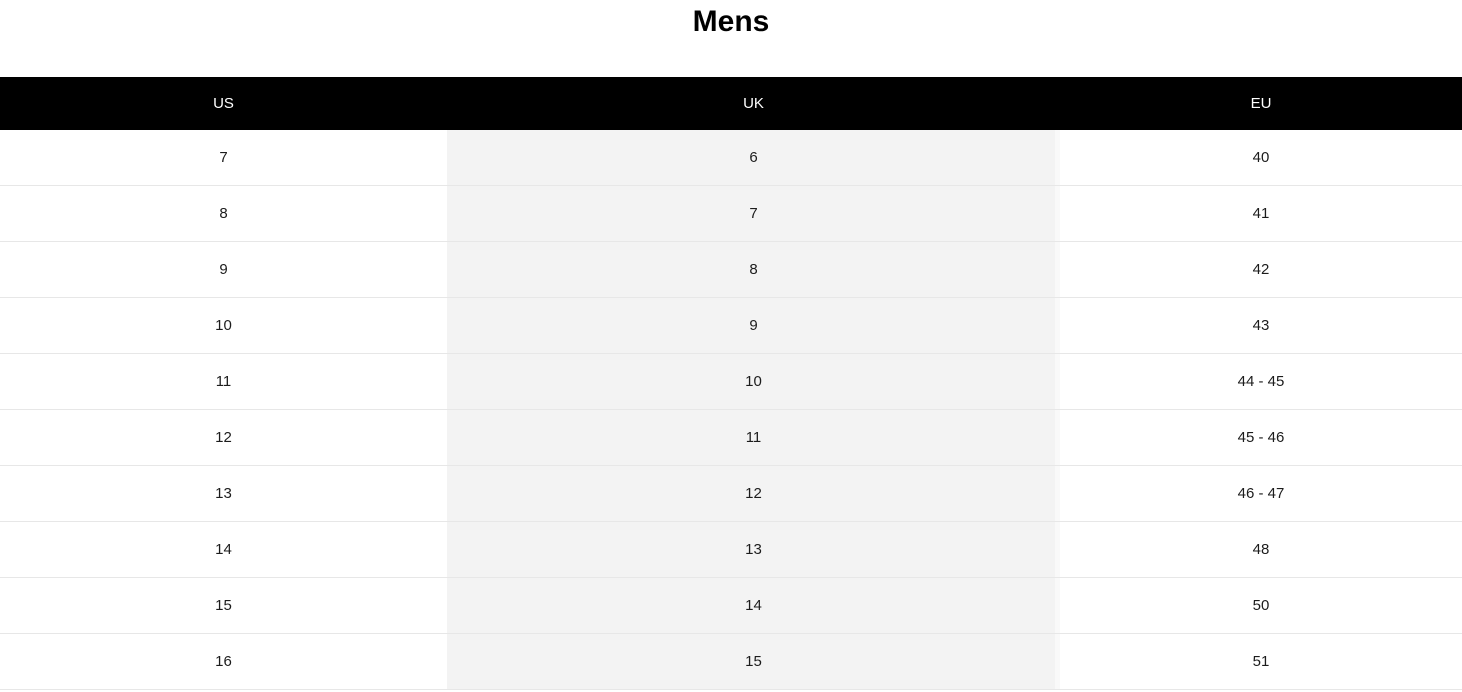 Image resolution: width=1462 pixels, height=692 pixels. Describe the element at coordinates (1261, 325) in the screenshot. I see `table-cell-eu: 43` at that location.